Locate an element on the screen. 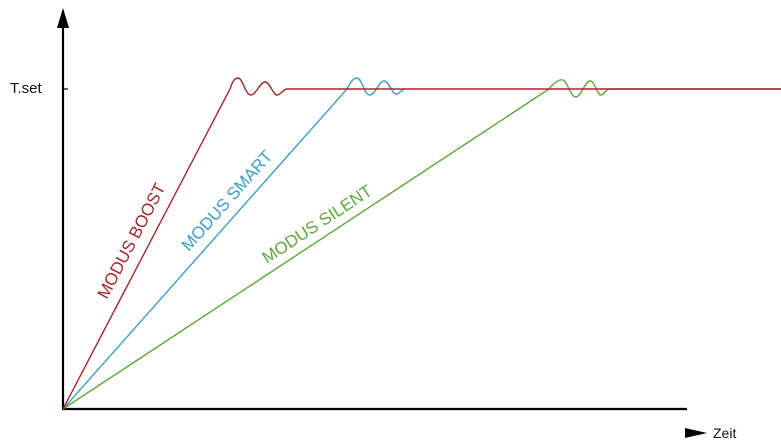 The image size is (781, 441). y-axis-label: T.set is located at coordinates (26, 88).